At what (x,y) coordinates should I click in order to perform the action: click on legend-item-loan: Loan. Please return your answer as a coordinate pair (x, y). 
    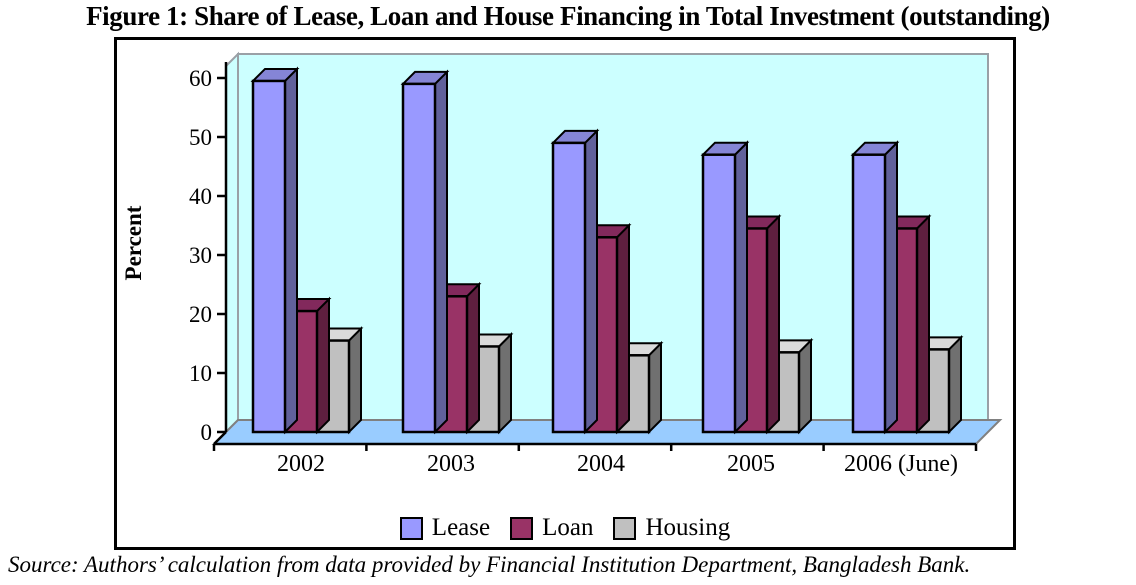
    Looking at the image, I should click on (551, 528).